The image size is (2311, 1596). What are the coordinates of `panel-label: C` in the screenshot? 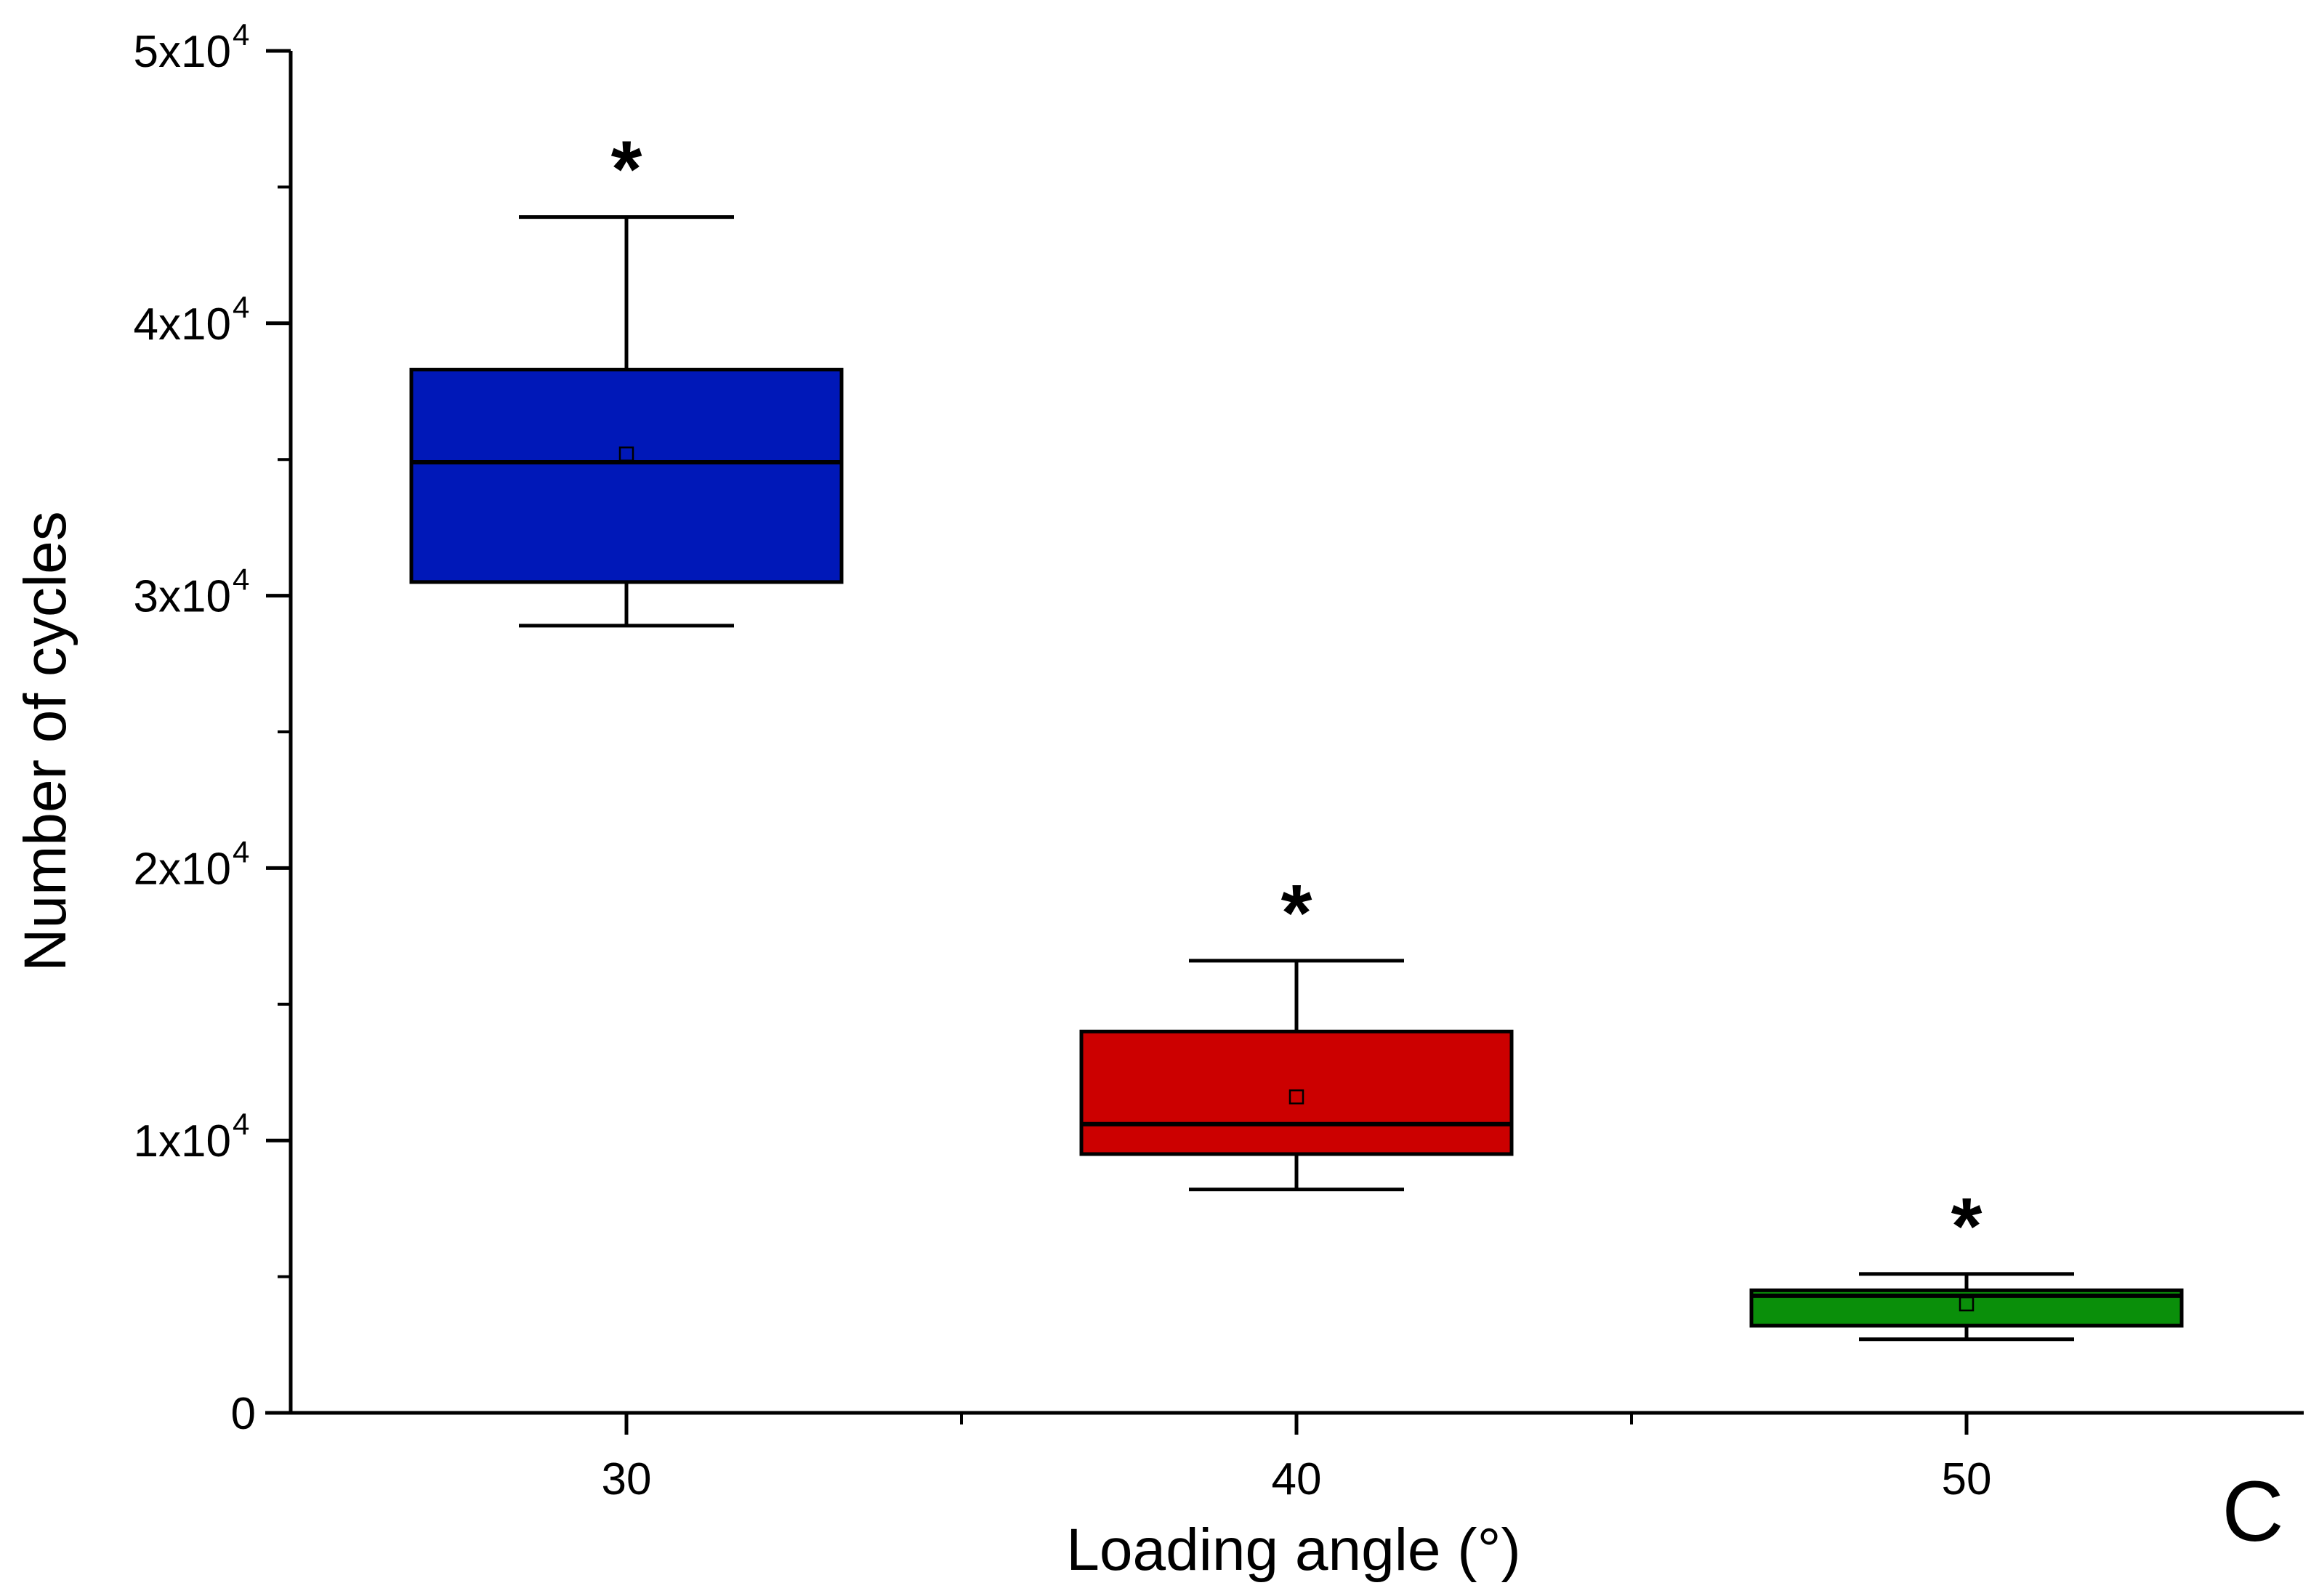 It's located at (2252, 1512).